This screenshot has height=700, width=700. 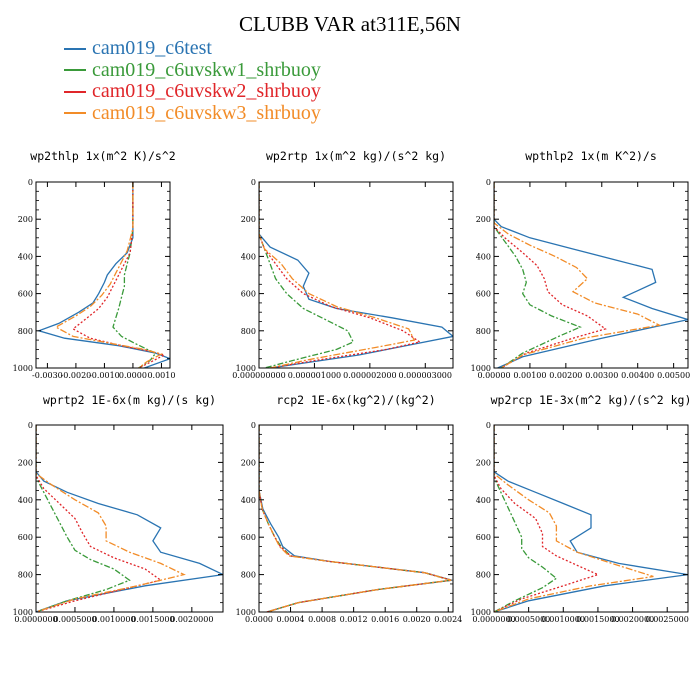 I want to click on x-tick-label: 0.00300, so click(x=601, y=375).